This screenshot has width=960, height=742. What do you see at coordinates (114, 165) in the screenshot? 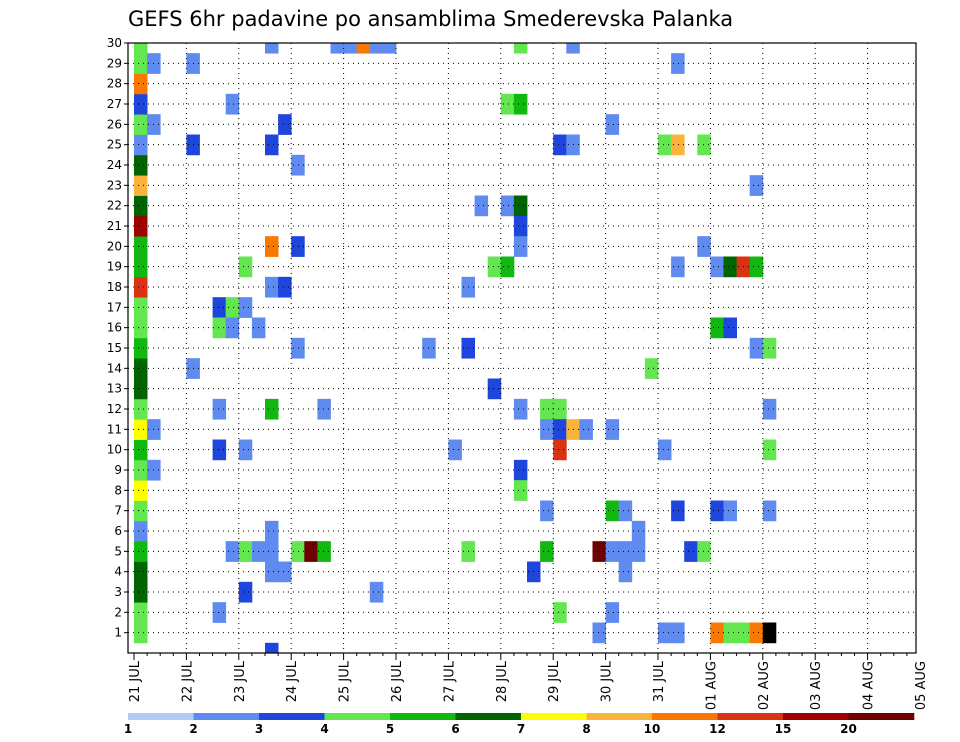
I see `y-tick-label: 24` at bounding box center [114, 165].